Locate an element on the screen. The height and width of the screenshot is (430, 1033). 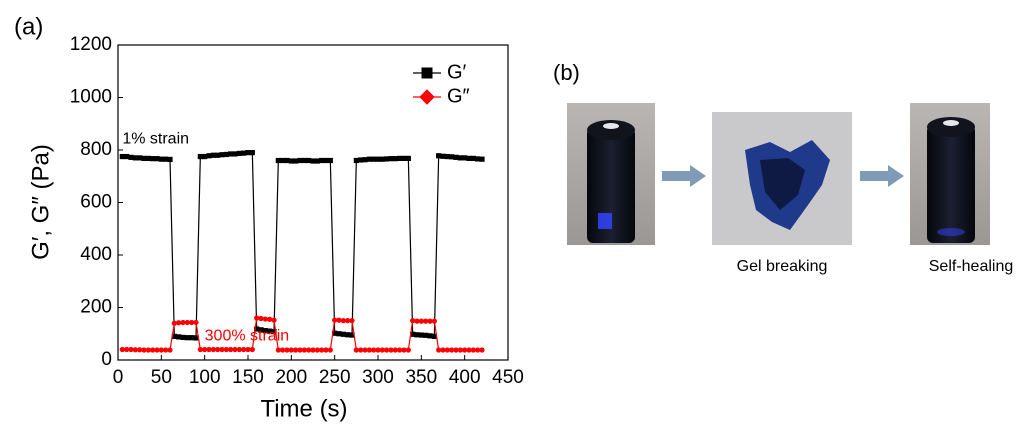
x-tick-label: 450 is located at coordinates (508, 377).